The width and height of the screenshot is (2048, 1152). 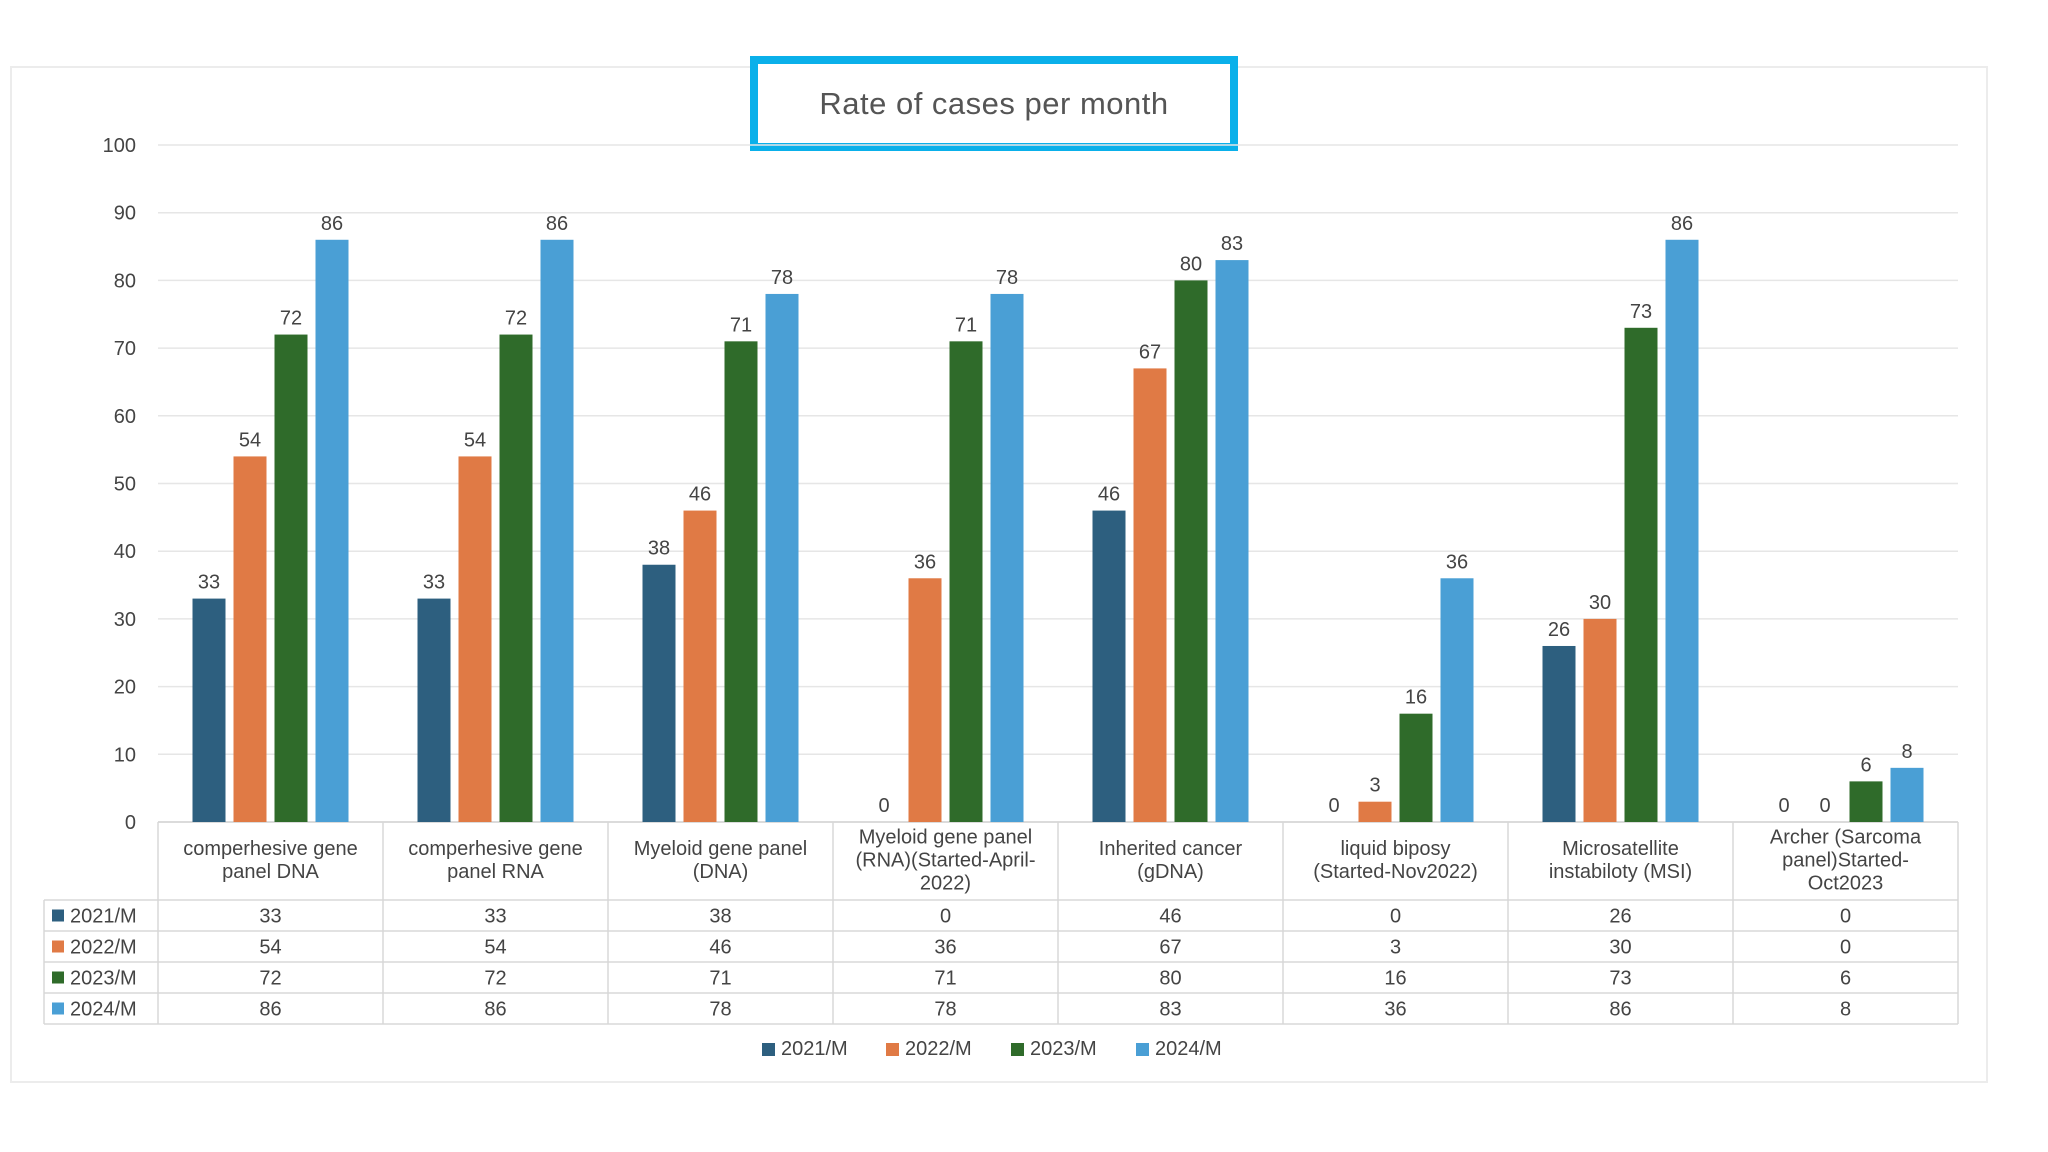 I want to click on y-tick-label: 10, so click(x=125, y=755).